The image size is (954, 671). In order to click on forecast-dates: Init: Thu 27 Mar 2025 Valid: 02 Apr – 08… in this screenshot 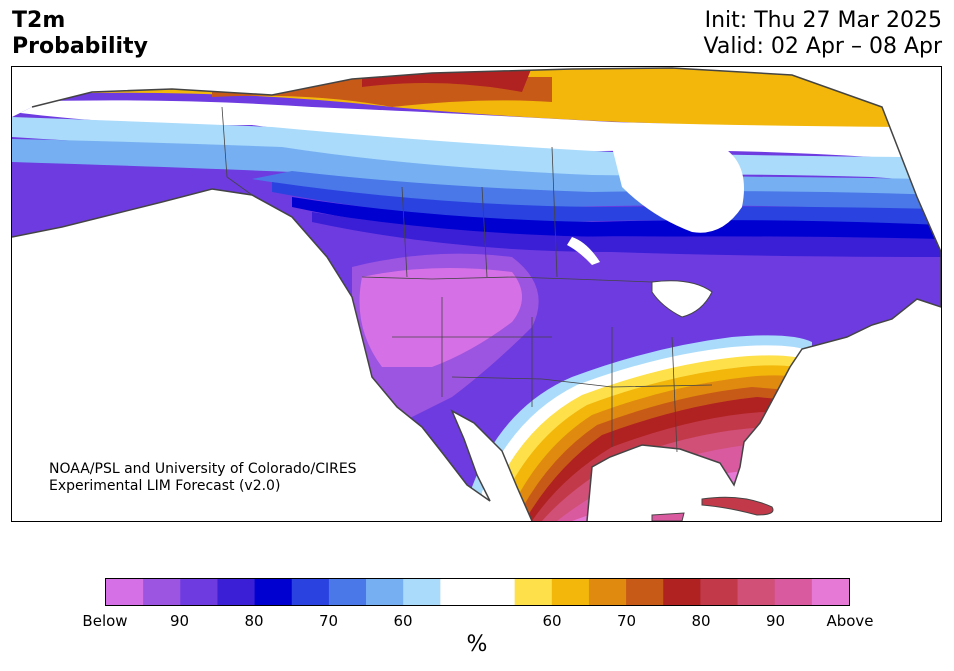, I will do `click(823, 34)`.